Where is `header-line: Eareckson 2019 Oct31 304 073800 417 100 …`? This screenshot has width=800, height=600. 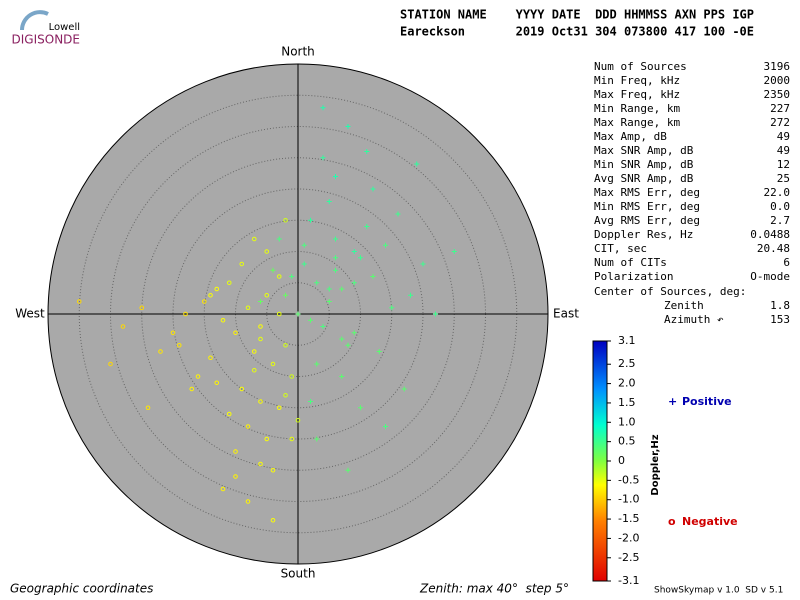
header-line: Eareckson 2019 Oct31 304 073800 417 100 … is located at coordinates (577, 32).